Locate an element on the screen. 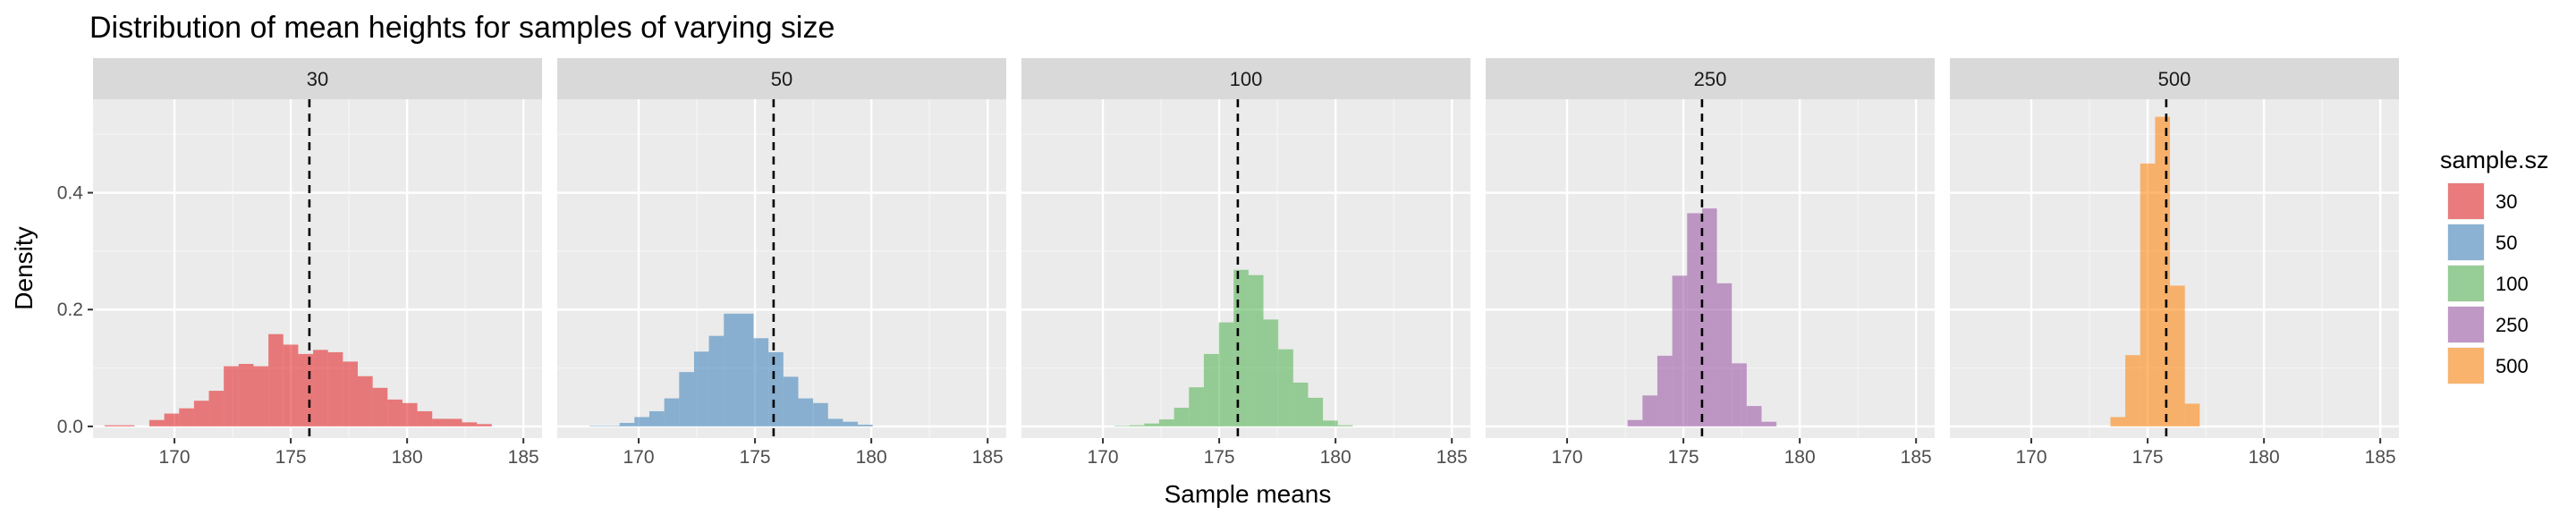 The height and width of the screenshot is (515, 2576). legend-label: 250 is located at coordinates (2512, 325).